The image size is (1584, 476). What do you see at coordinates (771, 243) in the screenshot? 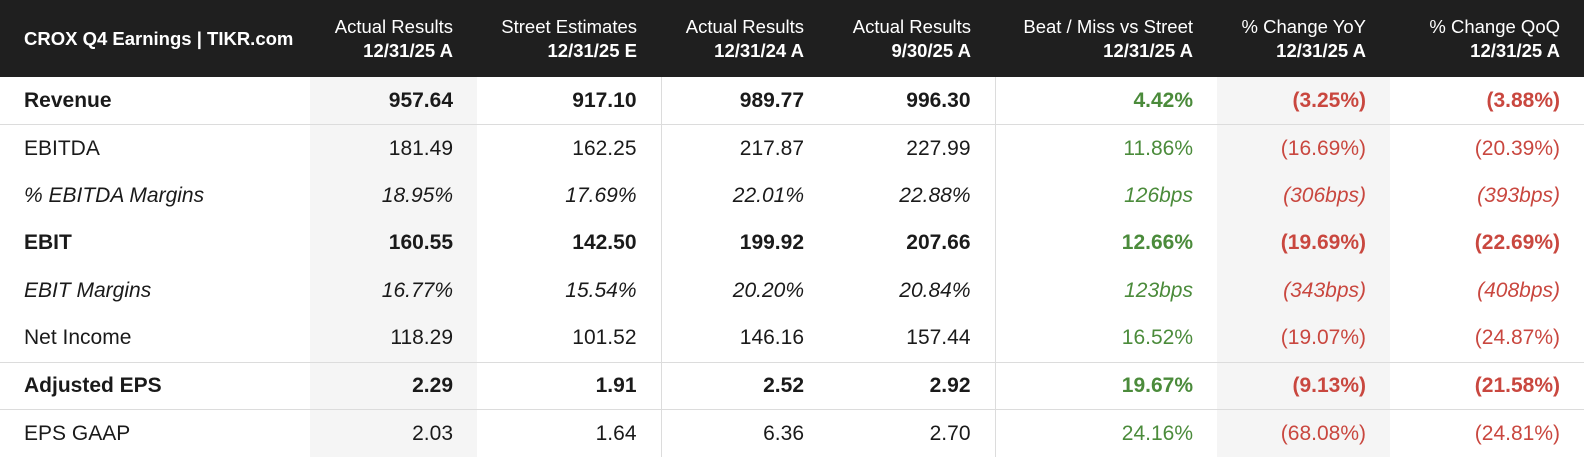
I see `cell-actual-q4-2024: 199.92` at bounding box center [771, 243].